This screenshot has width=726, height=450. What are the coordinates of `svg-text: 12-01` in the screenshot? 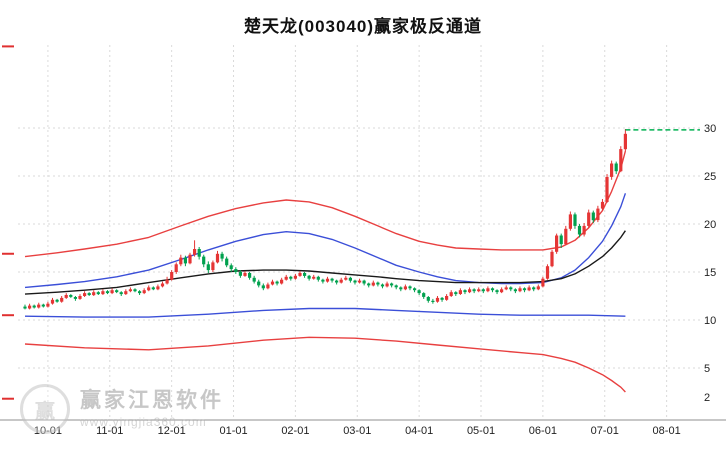 It's located at (172, 431).